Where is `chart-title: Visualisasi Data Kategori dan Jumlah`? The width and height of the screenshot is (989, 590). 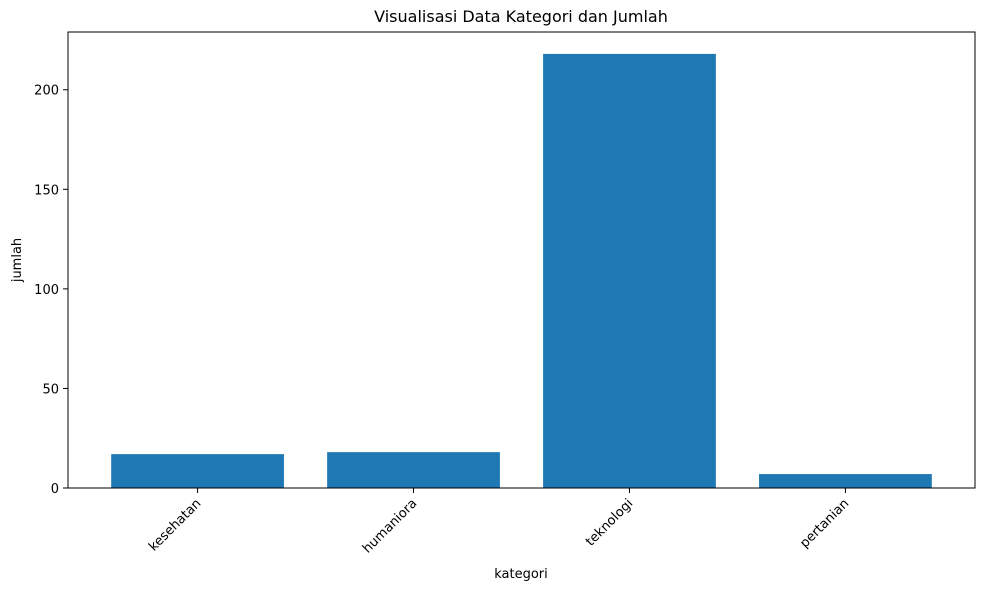 chart-title: Visualisasi Data Kategori dan Jumlah is located at coordinates (521, 16).